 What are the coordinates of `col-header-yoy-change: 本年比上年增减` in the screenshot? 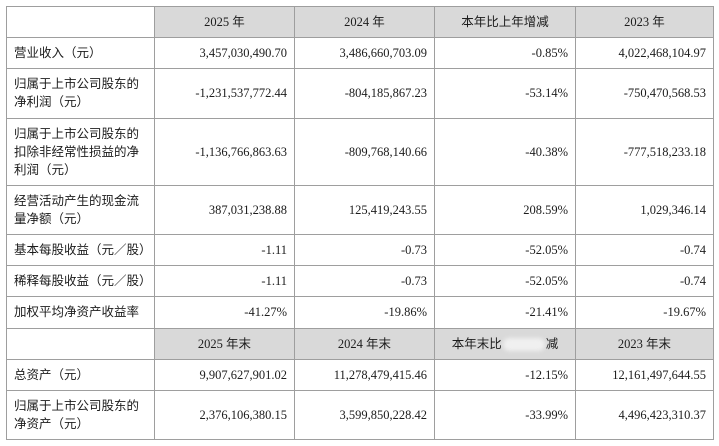 It's located at (505, 22).